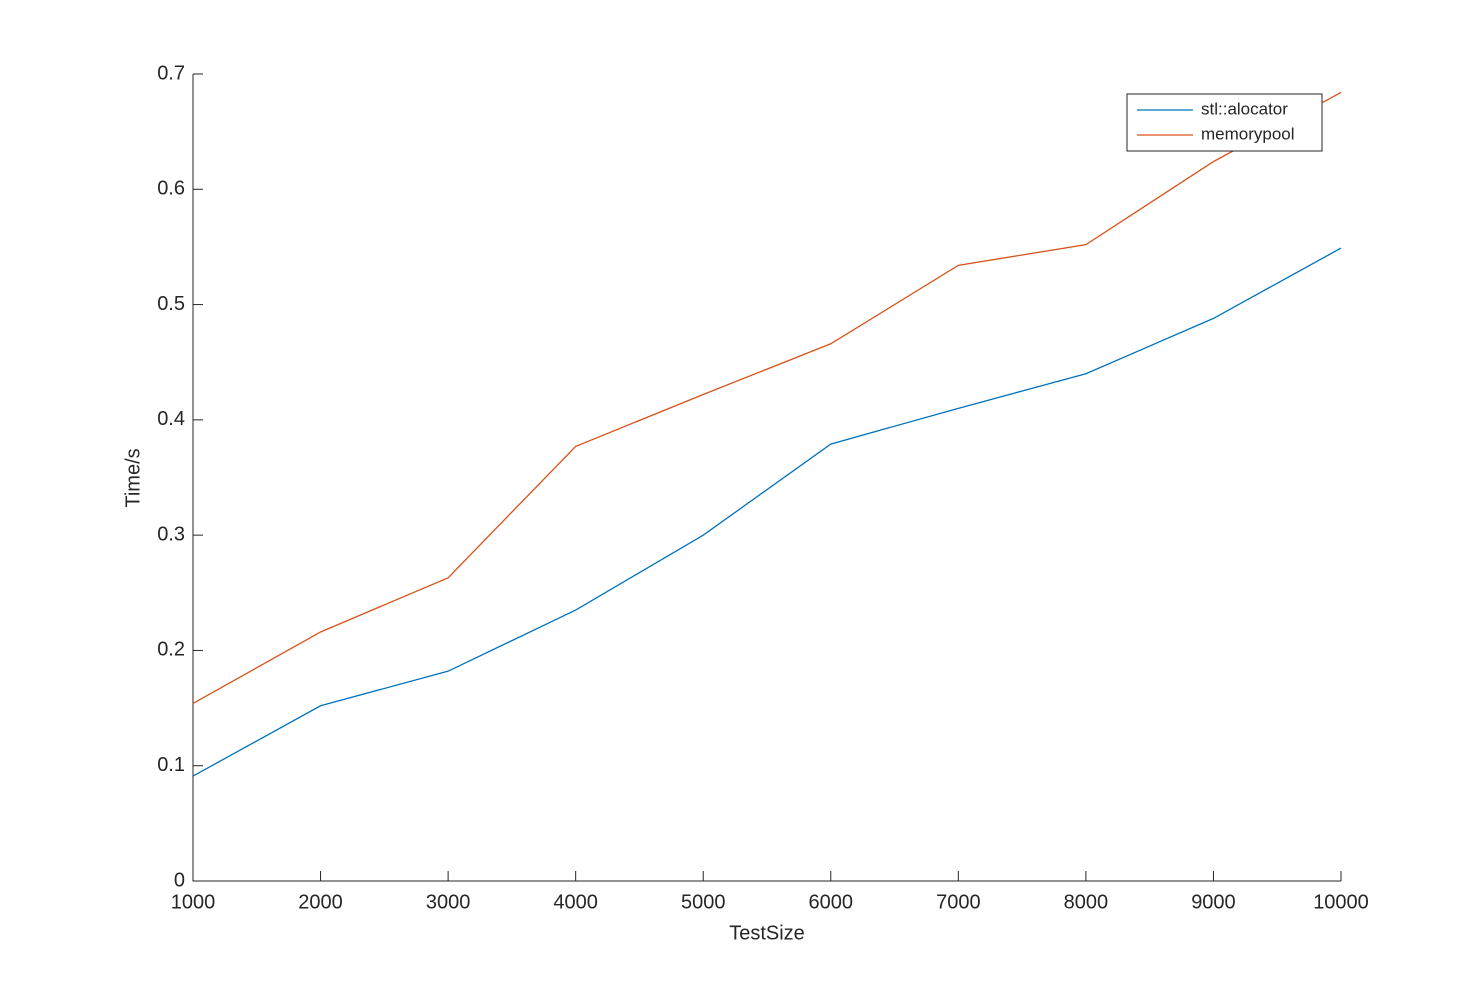 This screenshot has height=990, width=1482. Describe the element at coordinates (1341, 902) in the screenshot. I see `x-tick-label: 10000` at that location.